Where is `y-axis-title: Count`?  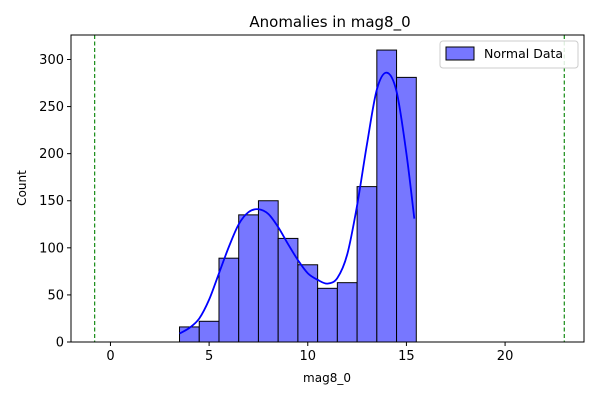 y-axis-title: Count is located at coordinates (22, 188).